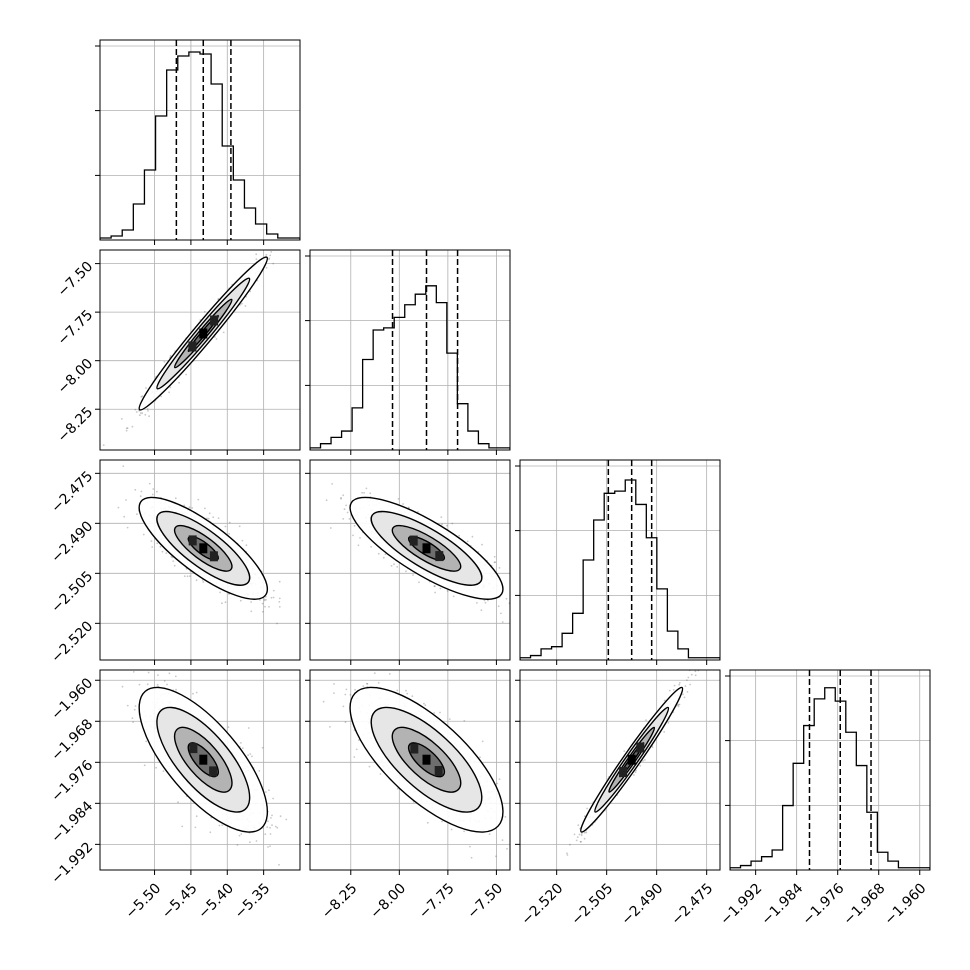  Describe the element at coordinates (72, 592) in the screenshot. I see `y-tick-label: −2.505` at that location.